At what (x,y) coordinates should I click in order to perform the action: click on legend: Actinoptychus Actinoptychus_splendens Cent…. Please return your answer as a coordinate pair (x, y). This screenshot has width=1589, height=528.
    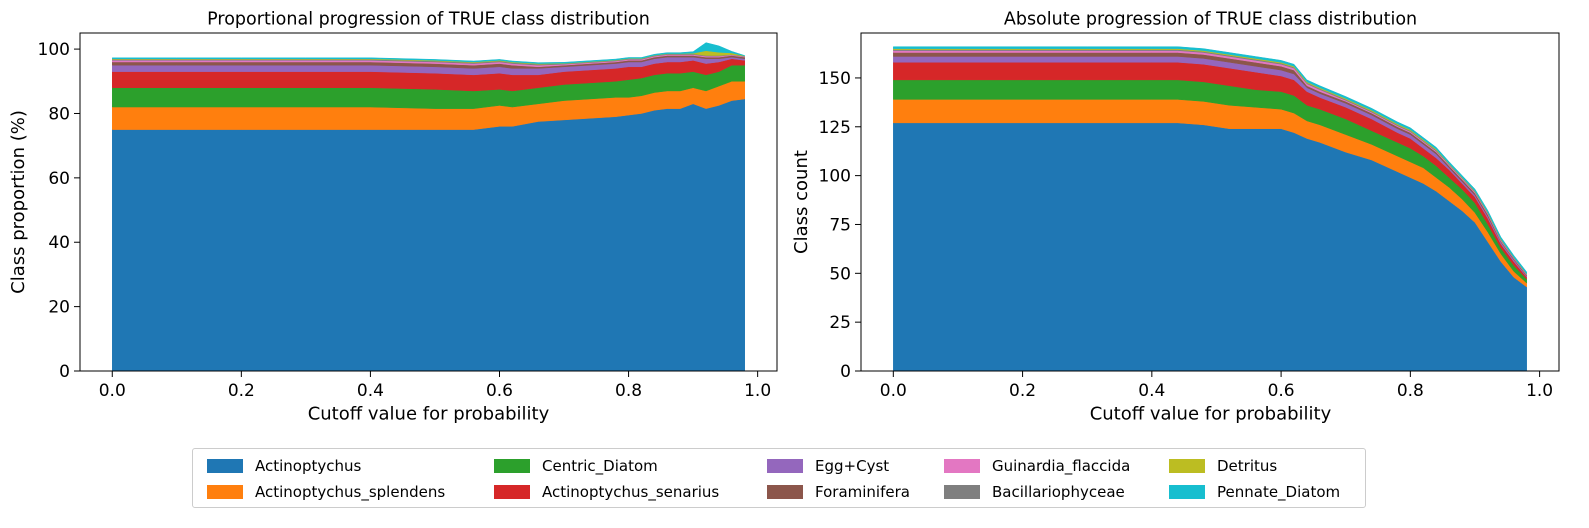
    Looking at the image, I should click on (779, 478).